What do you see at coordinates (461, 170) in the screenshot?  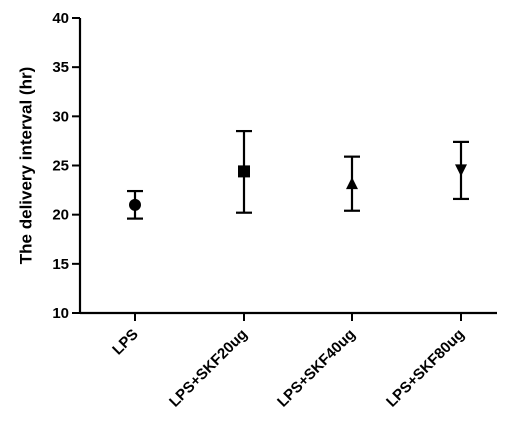 I see `data-point-triangle-down` at bounding box center [461, 170].